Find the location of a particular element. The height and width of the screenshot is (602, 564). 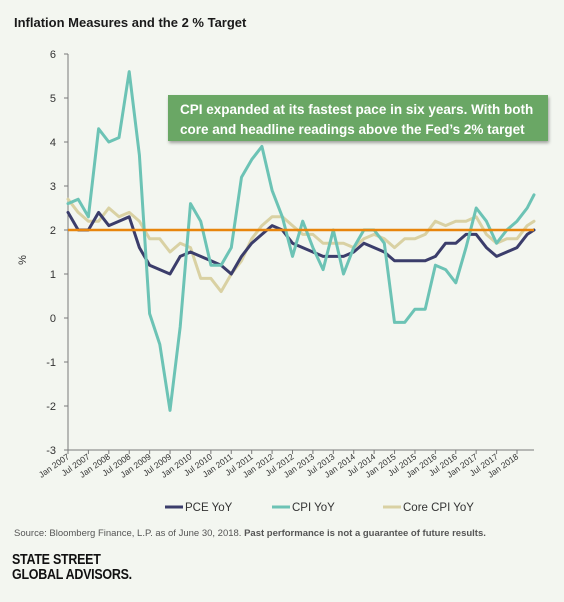

chart-title: Inflation Measures and the 2 % Target is located at coordinates (130, 22).